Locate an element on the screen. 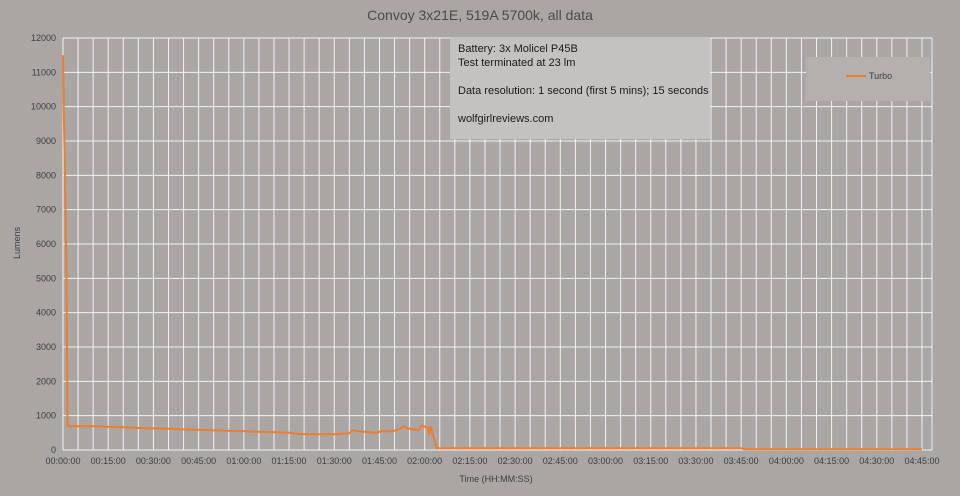  x-tick-label: 00:30:00 is located at coordinates (153, 461).